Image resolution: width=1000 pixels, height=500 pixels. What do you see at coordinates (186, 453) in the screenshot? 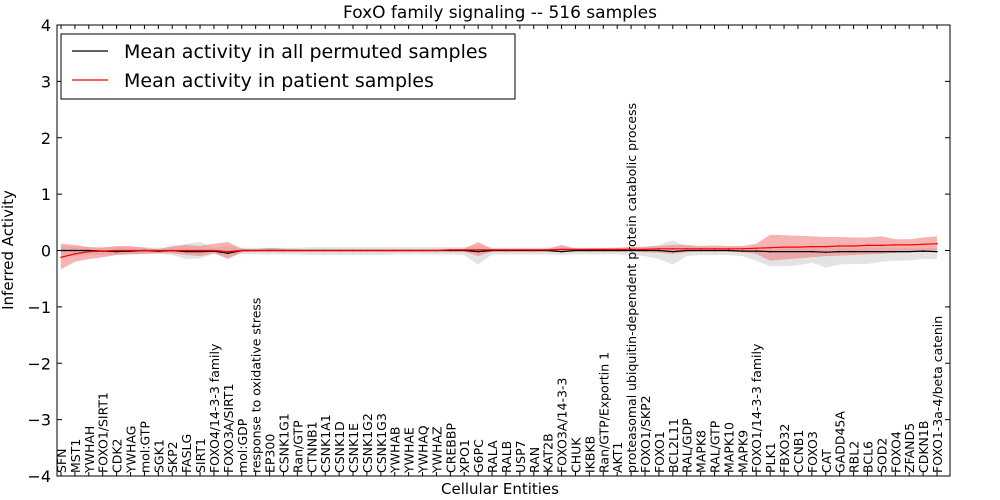
I see `x-tick-label: FASLG` at bounding box center [186, 453].